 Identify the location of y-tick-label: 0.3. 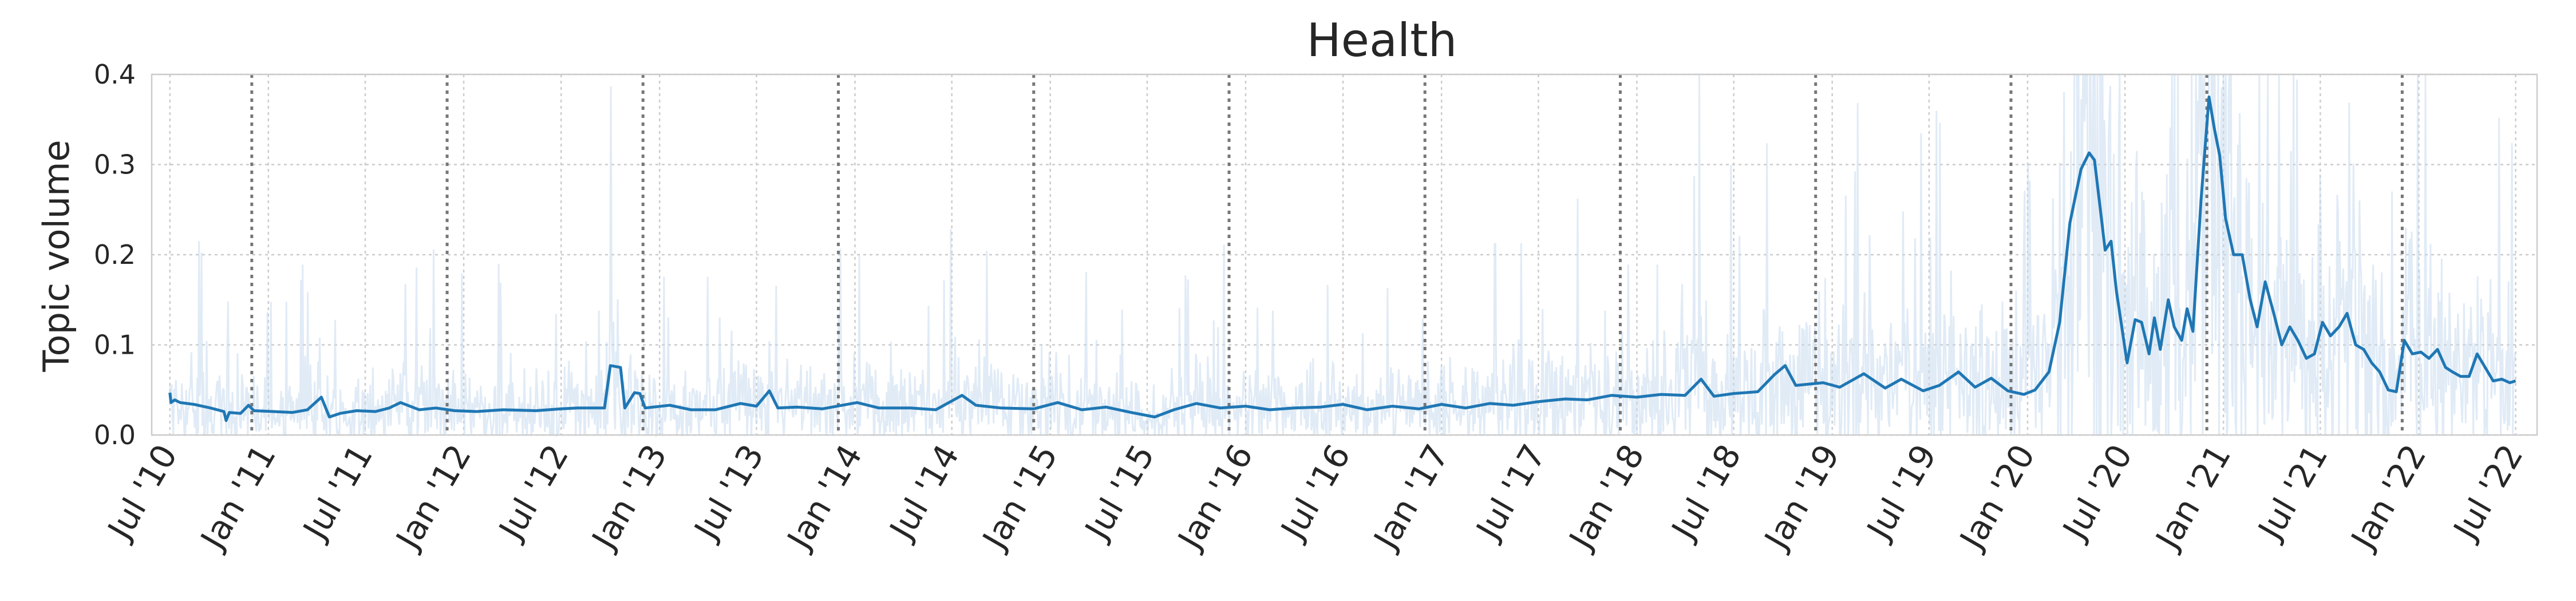
(115, 165).